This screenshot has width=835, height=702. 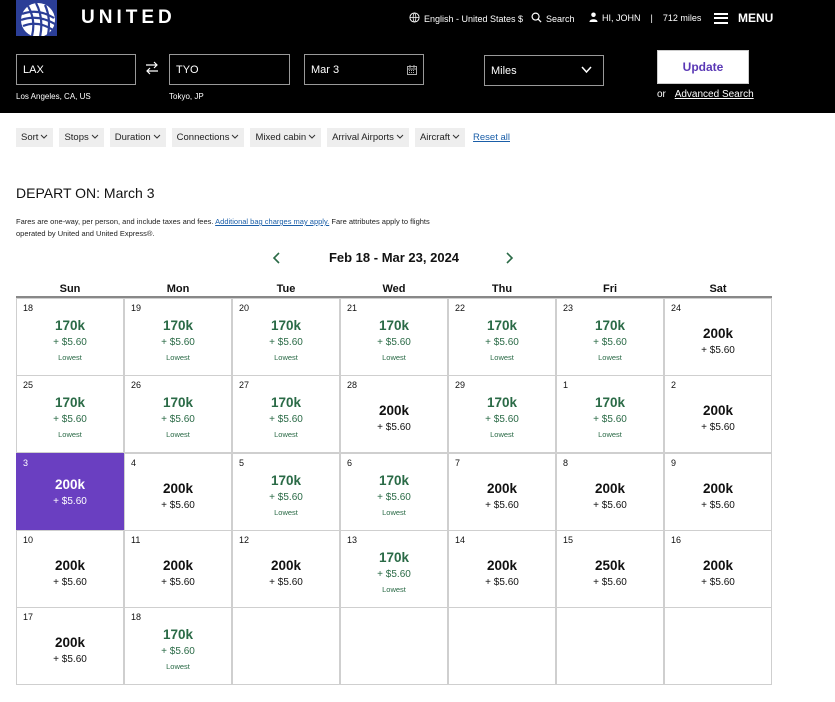 I want to click on day-number: 17, so click(x=28, y=617).